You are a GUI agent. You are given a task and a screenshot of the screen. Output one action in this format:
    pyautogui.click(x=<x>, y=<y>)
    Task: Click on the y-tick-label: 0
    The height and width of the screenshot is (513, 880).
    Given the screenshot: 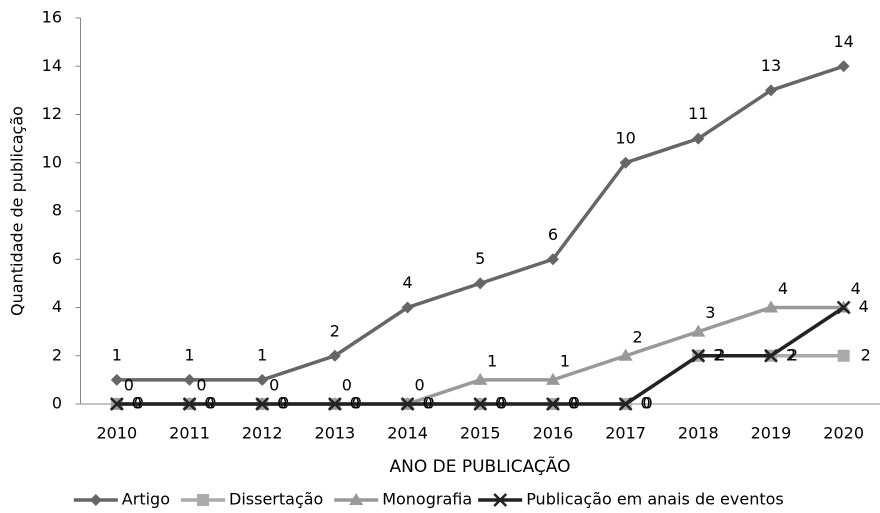 What is the action you would take?
    pyautogui.click(x=57, y=403)
    